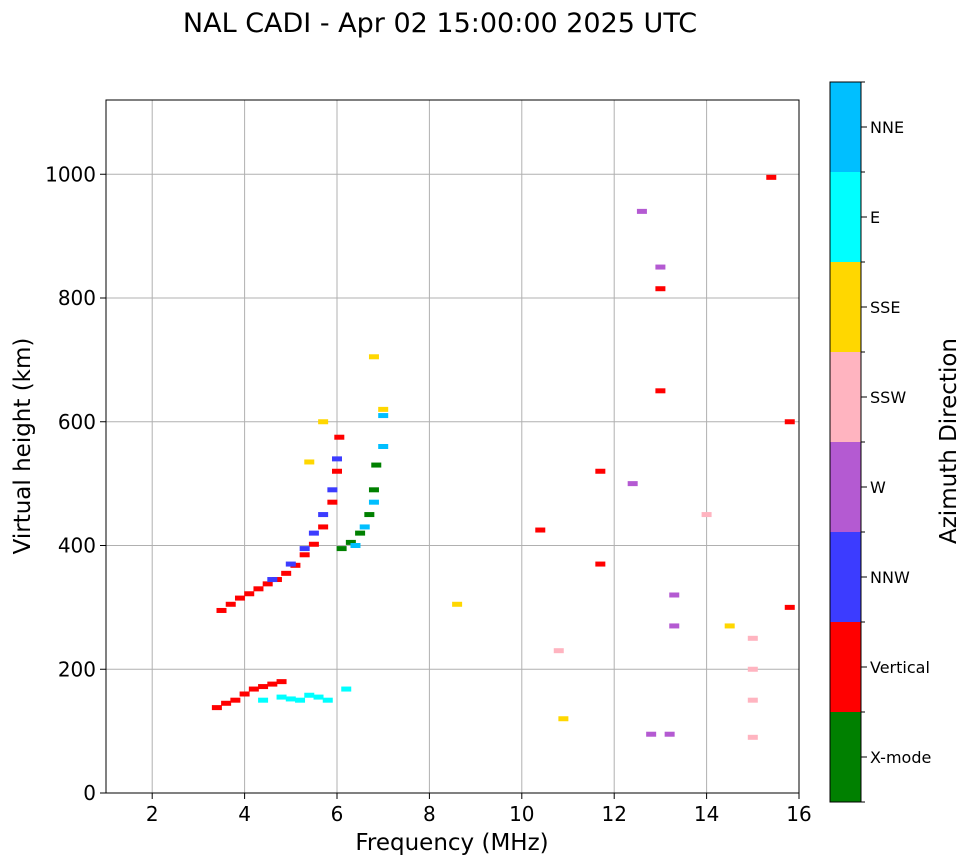 The image size is (972, 865). What do you see at coordinates (75, 483) in the screenshot?
I see `y-axis-ticks: 0 200 400 600 800 1000` at bounding box center [75, 483].